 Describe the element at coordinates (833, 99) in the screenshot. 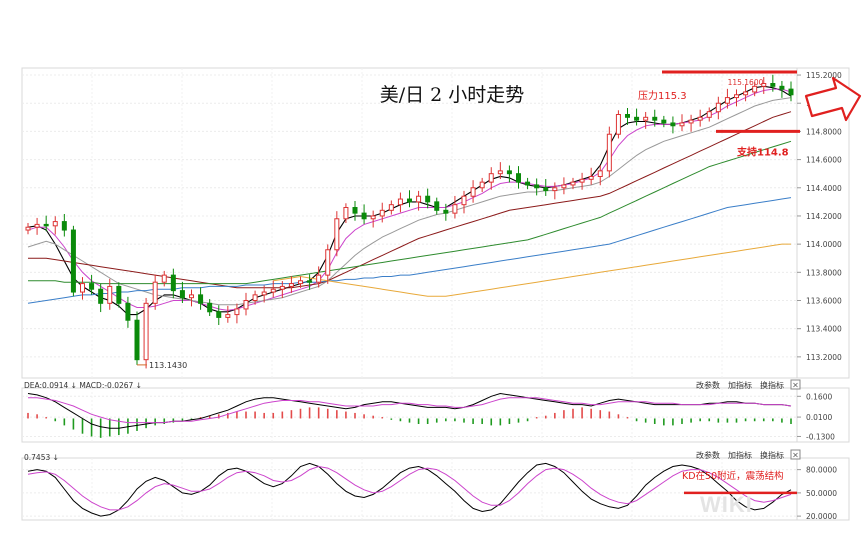

I see `trend-arrow` at that location.